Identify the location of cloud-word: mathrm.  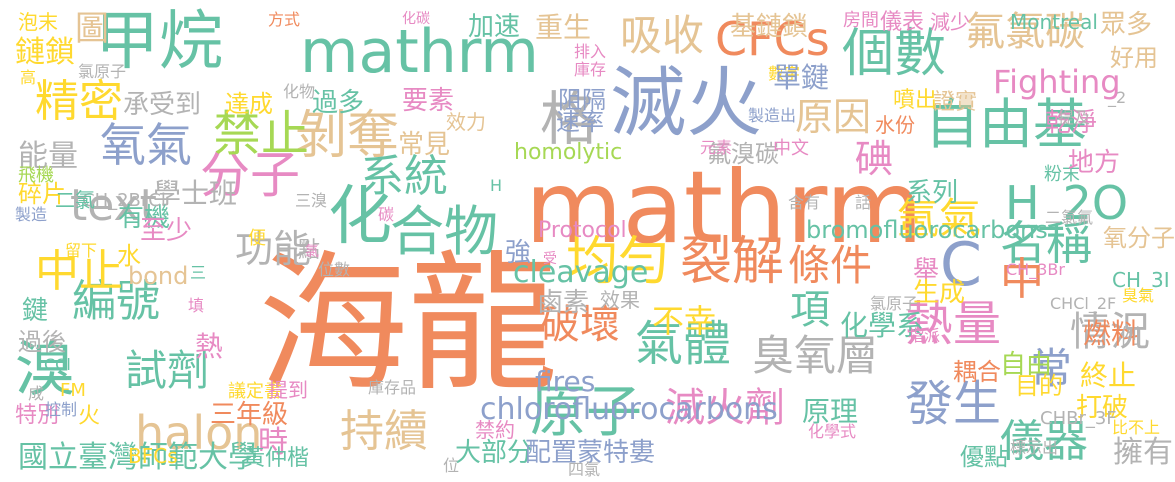
(419, 52).